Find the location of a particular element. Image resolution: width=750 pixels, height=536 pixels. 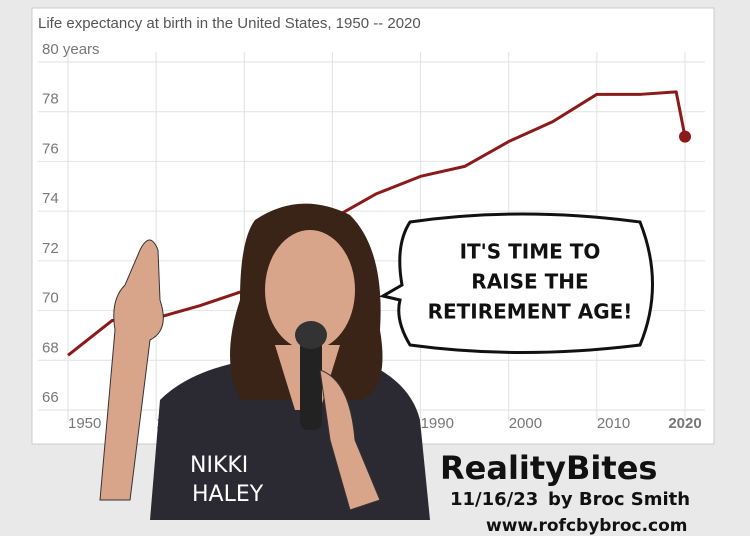

signature-url: www.rofcbybroc.com is located at coordinates (587, 526).